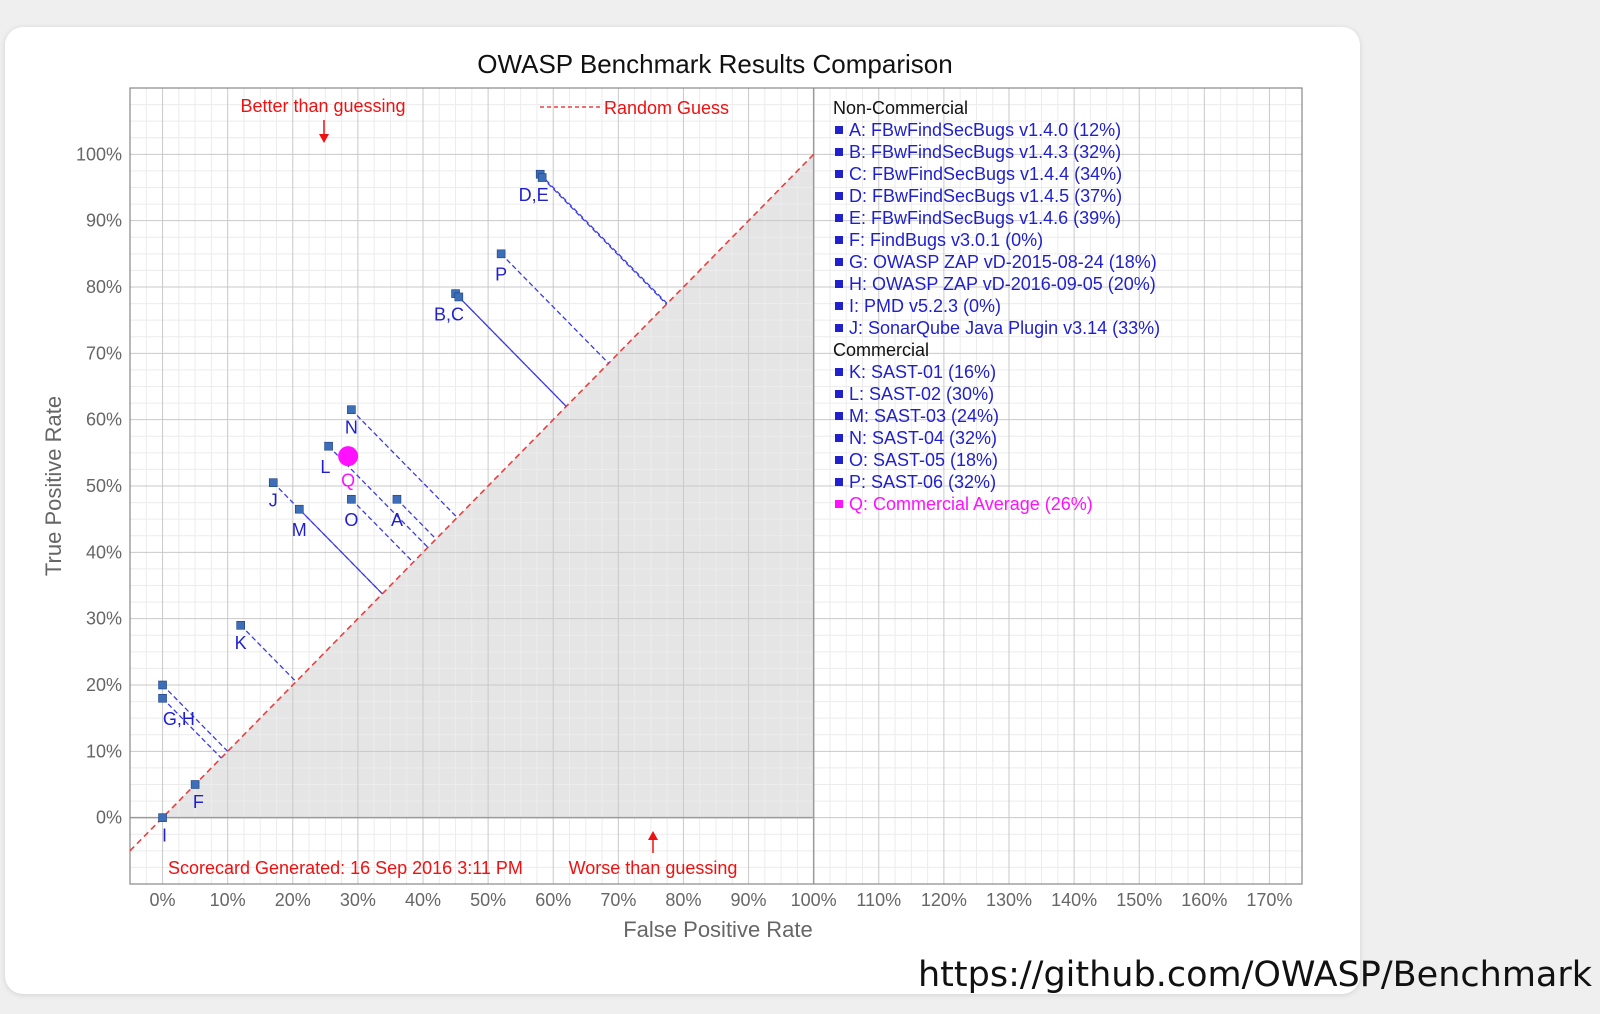 Image resolution: width=1600 pixels, height=1014 pixels. What do you see at coordinates (718, 929) in the screenshot?
I see `x-axis-label: False Positive Rate` at bounding box center [718, 929].